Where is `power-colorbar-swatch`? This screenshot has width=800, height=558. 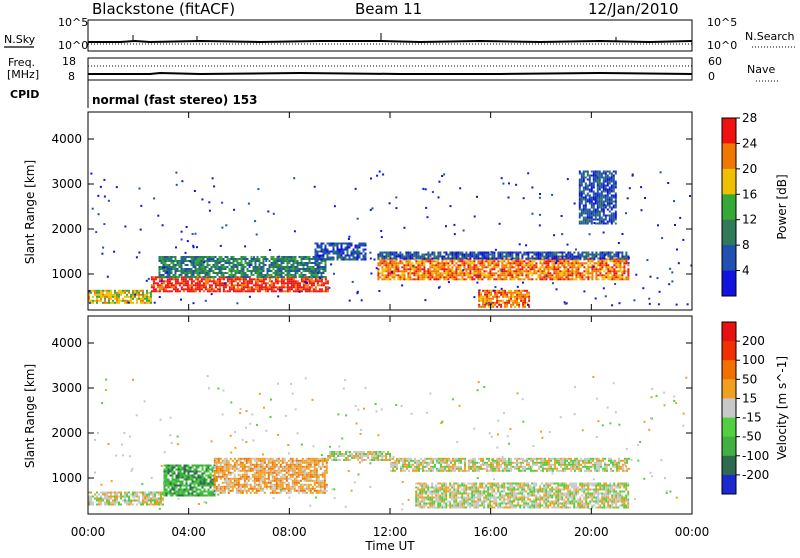
power-colorbar-swatch is located at coordinates (729, 207).